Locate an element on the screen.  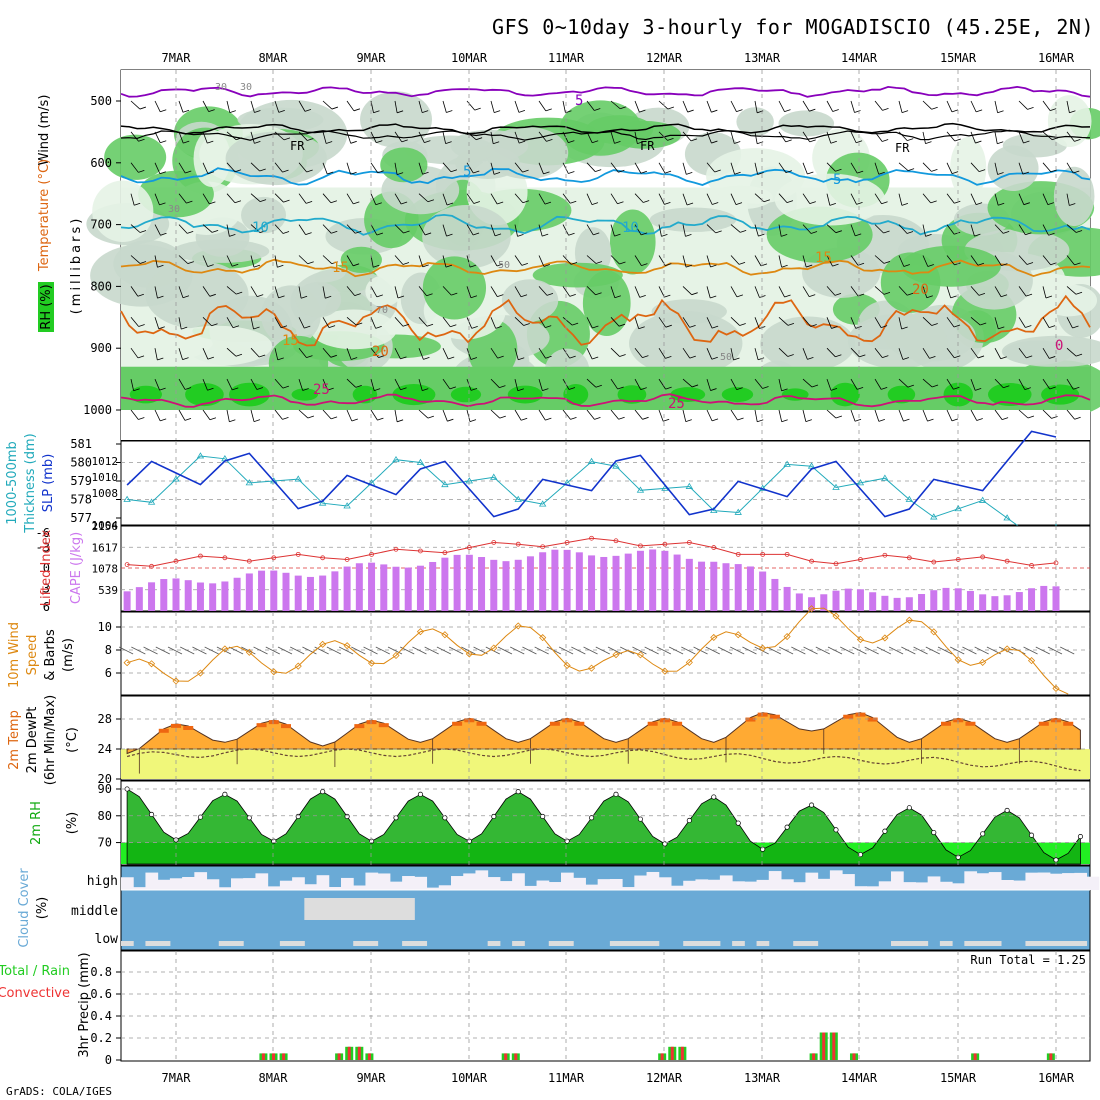
wind10-barb is located at coordinates (346, 650).